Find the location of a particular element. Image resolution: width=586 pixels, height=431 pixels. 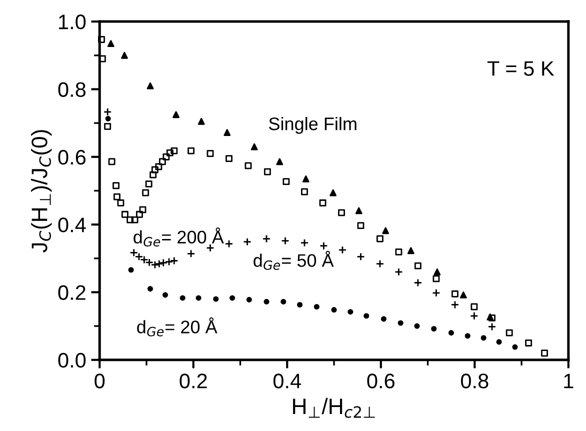

series-label: d$_{Ge}$= 20 Å is located at coordinates (177, 326).